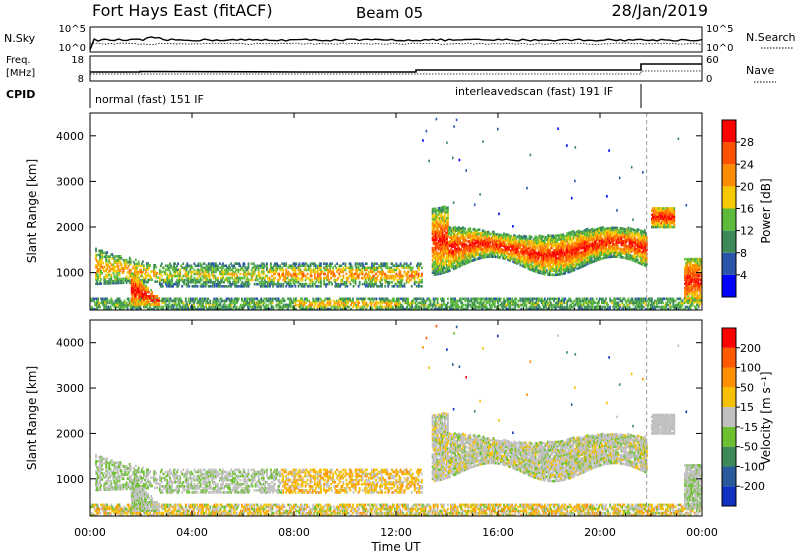 This screenshot has width=800, height=554. I want to click on freq-unit-label: [MHz], so click(20, 73).